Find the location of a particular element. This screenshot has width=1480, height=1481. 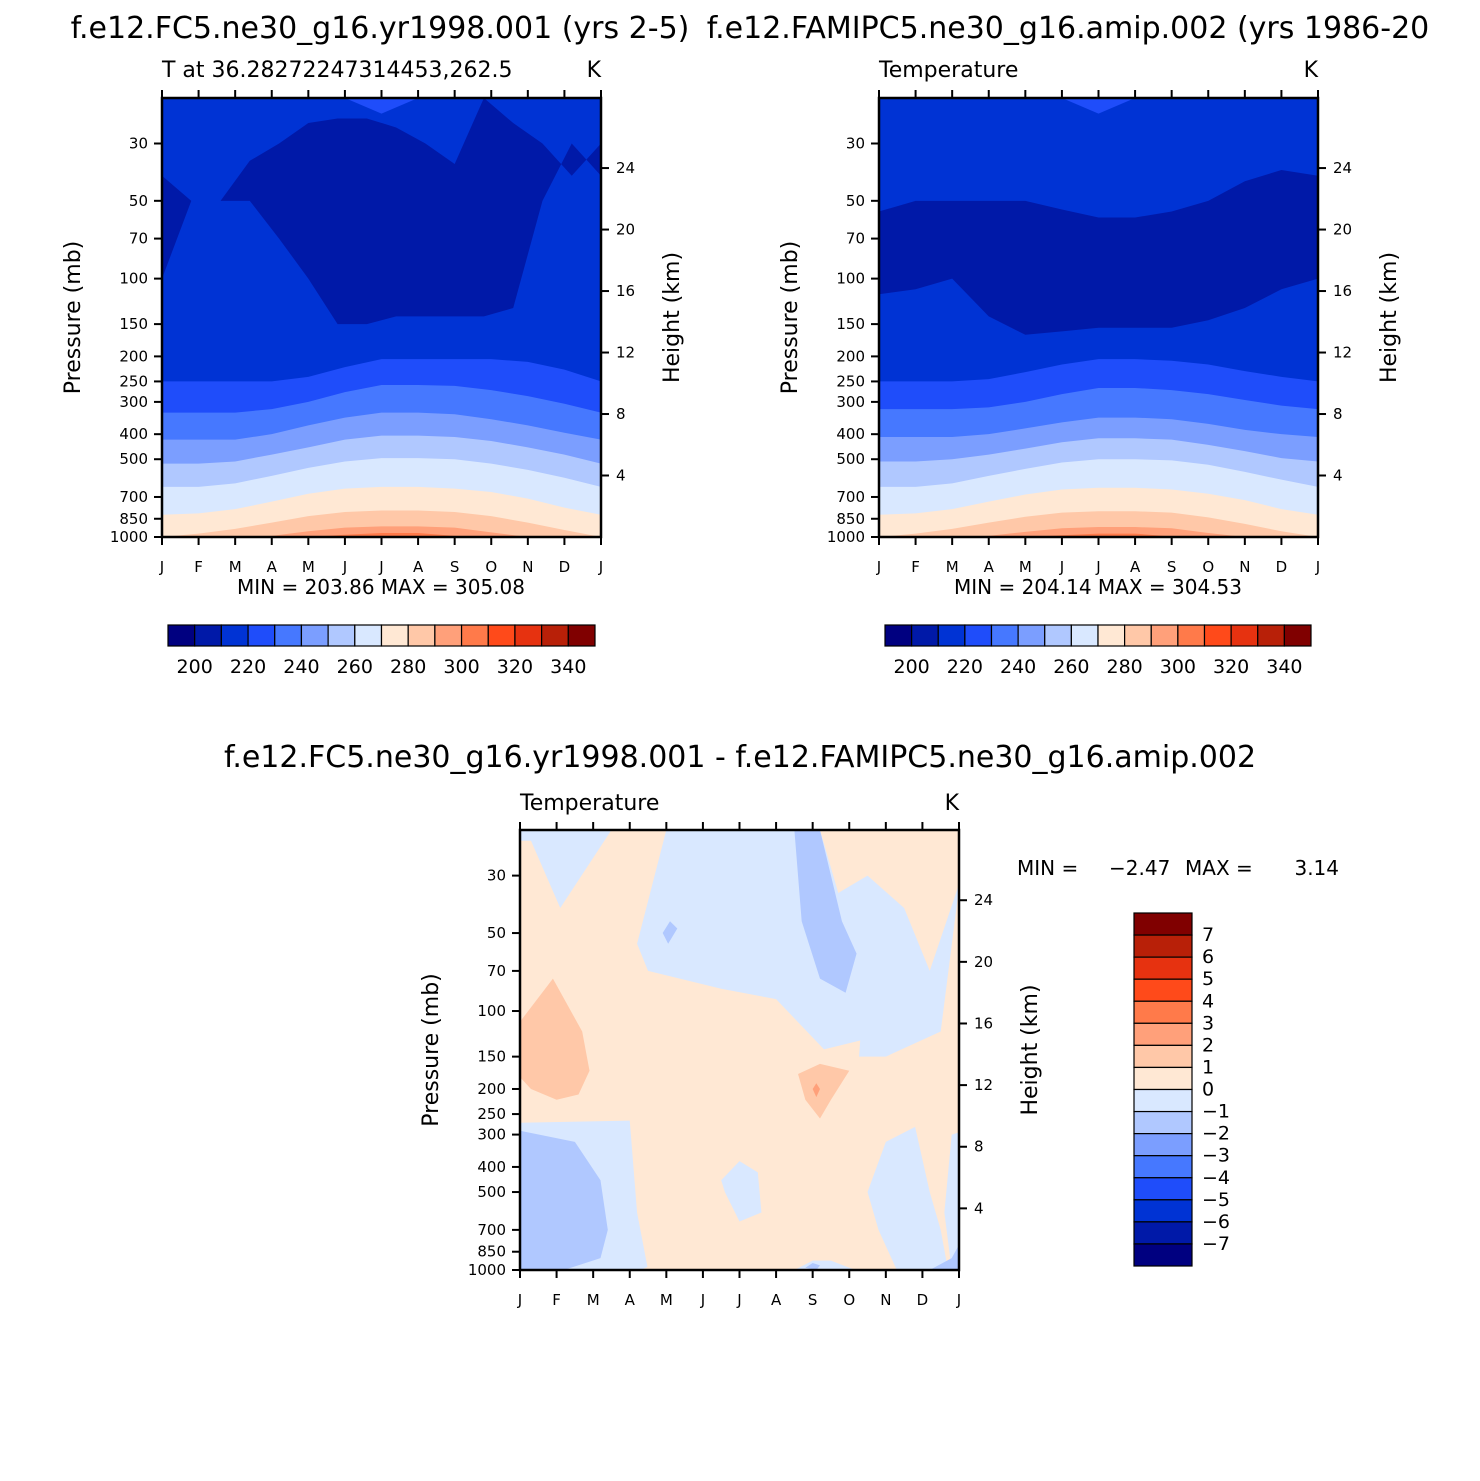

pressure-tick-label: 30 is located at coordinates (496, 876).